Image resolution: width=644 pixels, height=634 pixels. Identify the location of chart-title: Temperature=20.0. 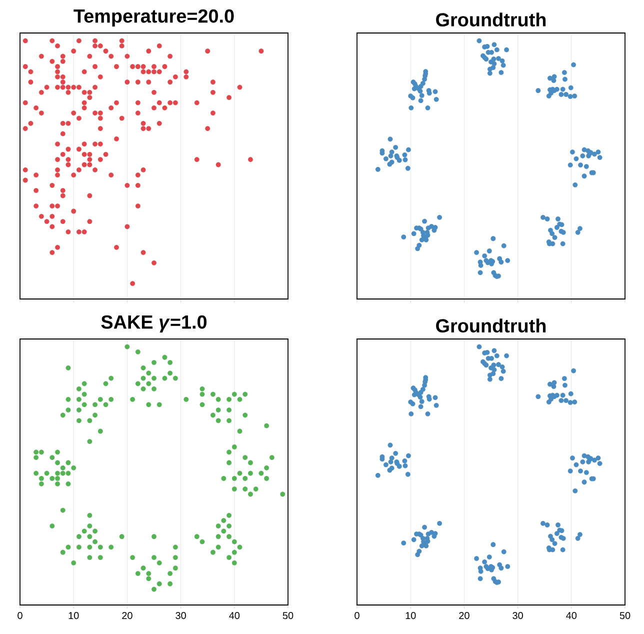
(154, 17).